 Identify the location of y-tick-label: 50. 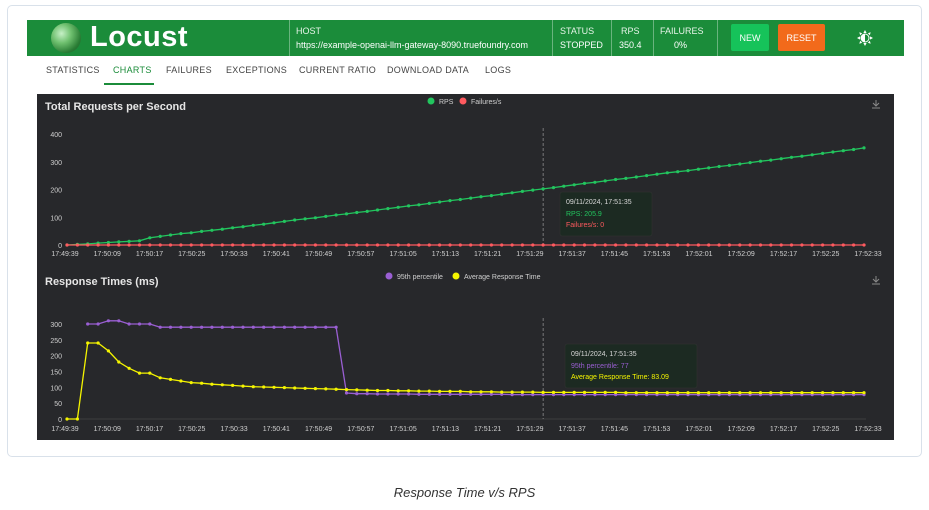
(58, 404).